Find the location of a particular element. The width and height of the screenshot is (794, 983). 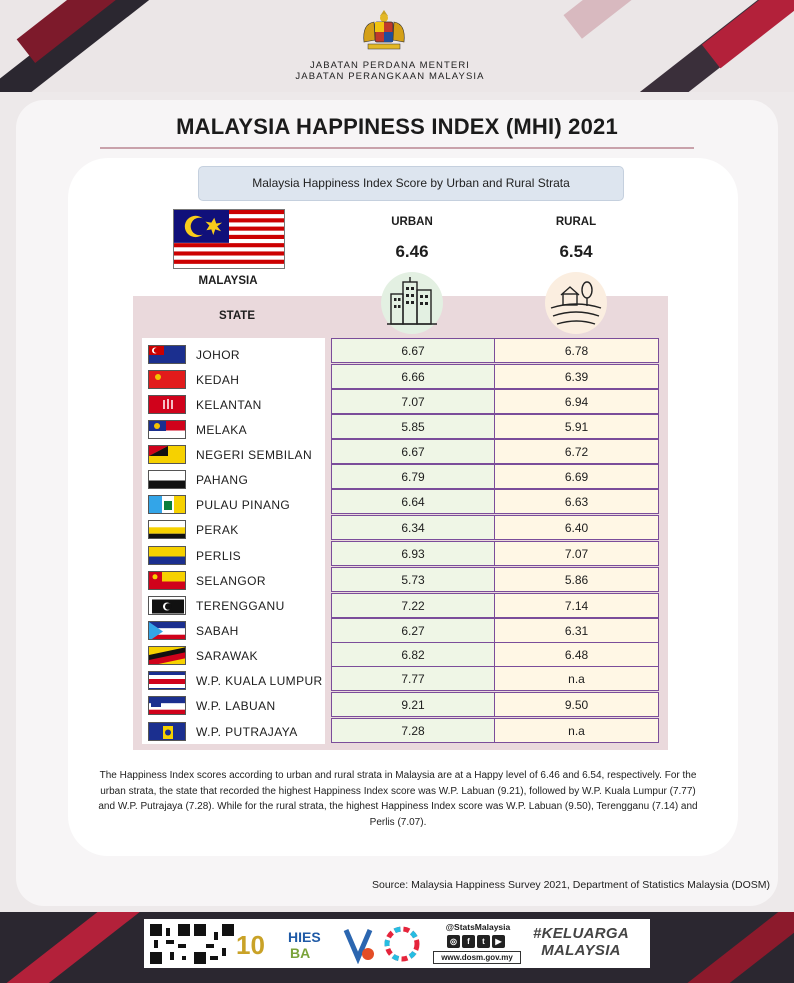

table-row: SABAH is located at coordinates (233, 629).